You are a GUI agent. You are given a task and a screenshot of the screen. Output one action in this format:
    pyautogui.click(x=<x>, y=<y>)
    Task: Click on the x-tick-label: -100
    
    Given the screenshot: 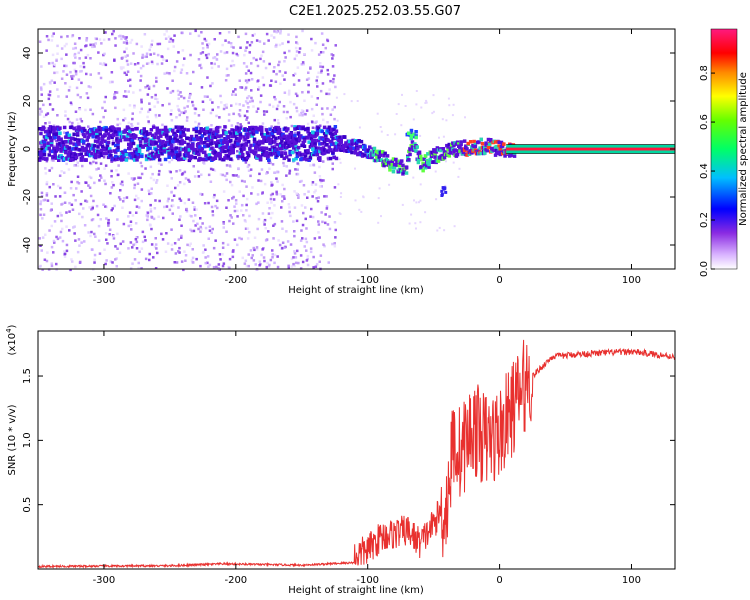 What is the action you would take?
    pyautogui.click(x=367, y=580)
    